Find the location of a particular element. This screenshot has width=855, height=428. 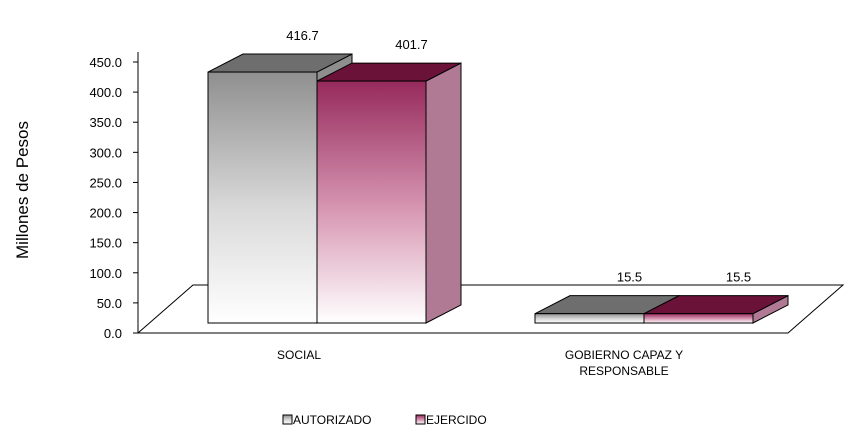

legend-item-autorizado: AUTORIZADO is located at coordinates (326, 420).